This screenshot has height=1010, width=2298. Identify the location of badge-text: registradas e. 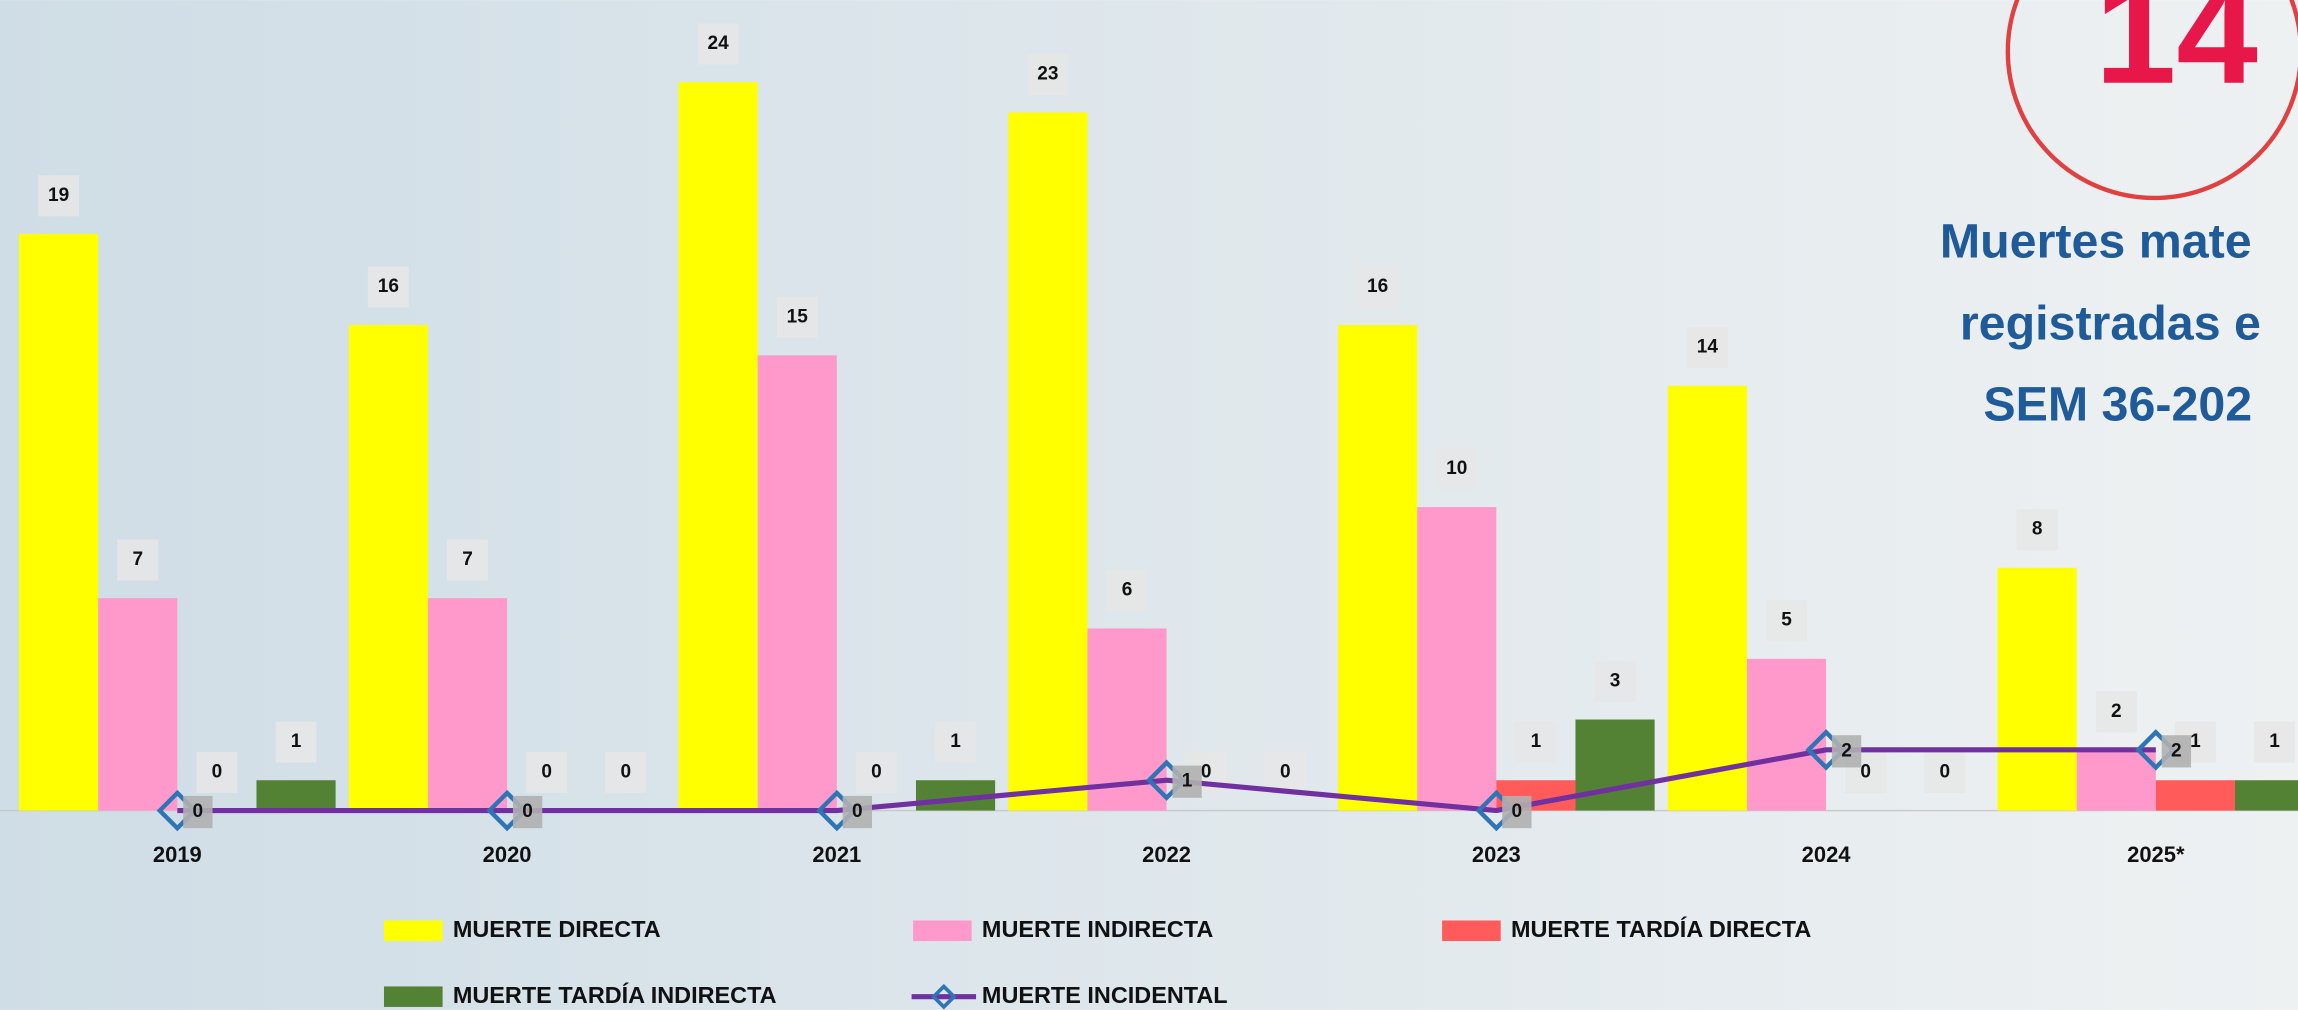
(2110, 324).